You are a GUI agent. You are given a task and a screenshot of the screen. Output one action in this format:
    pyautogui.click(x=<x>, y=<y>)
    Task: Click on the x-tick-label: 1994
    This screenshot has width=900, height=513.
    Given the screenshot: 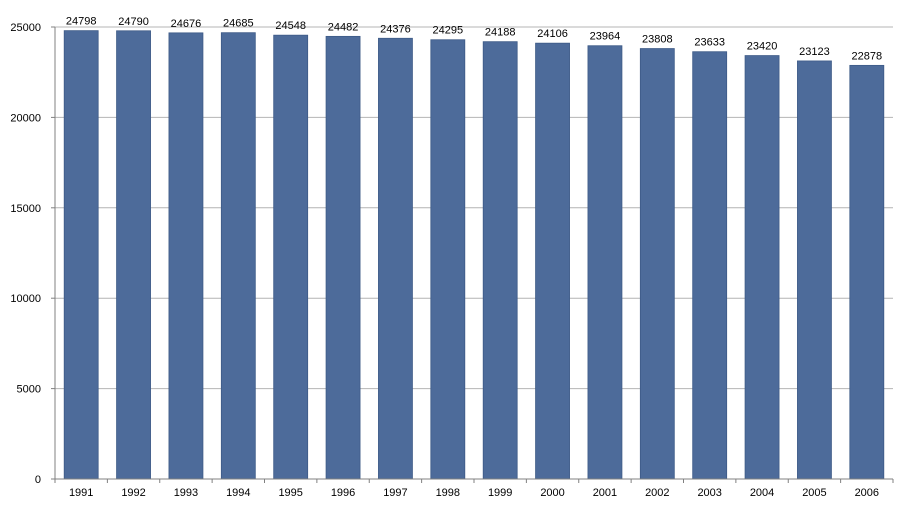 What is the action you would take?
    pyautogui.click(x=238, y=493)
    